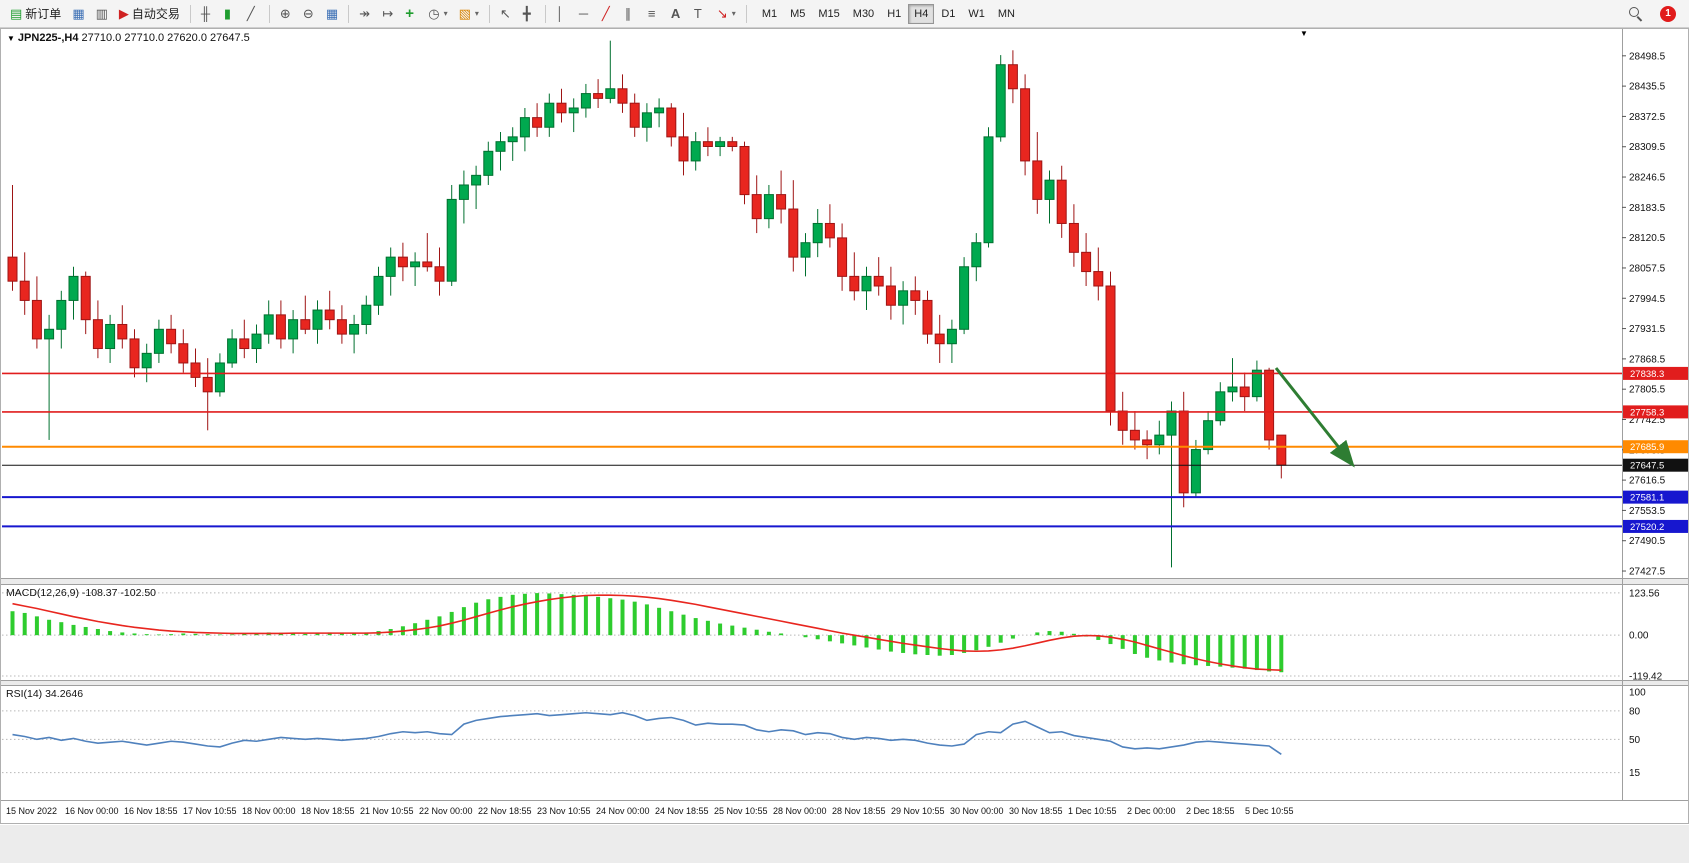 The height and width of the screenshot is (863, 1689). What do you see at coordinates (469, 14) in the screenshot?
I see `templates-dropdown-button: ▧ ▾` at bounding box center [469, 14].